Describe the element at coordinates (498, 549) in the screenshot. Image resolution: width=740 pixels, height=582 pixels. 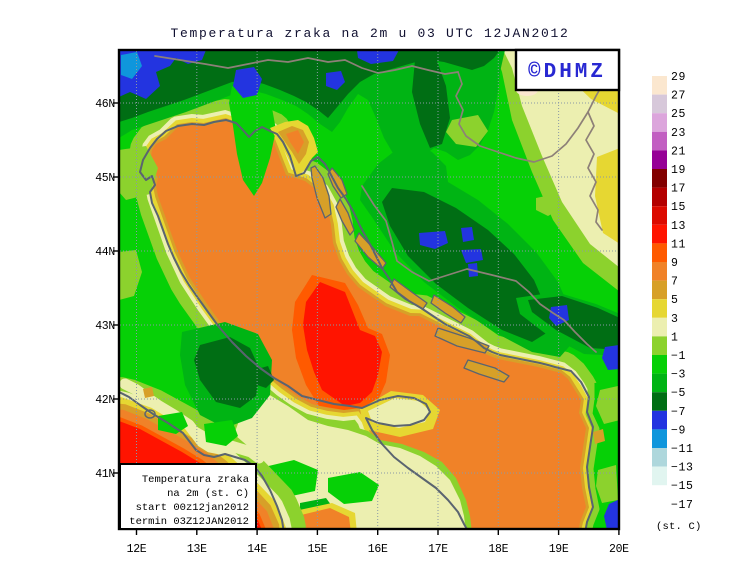
I see `svg-text: 18E` at that location.